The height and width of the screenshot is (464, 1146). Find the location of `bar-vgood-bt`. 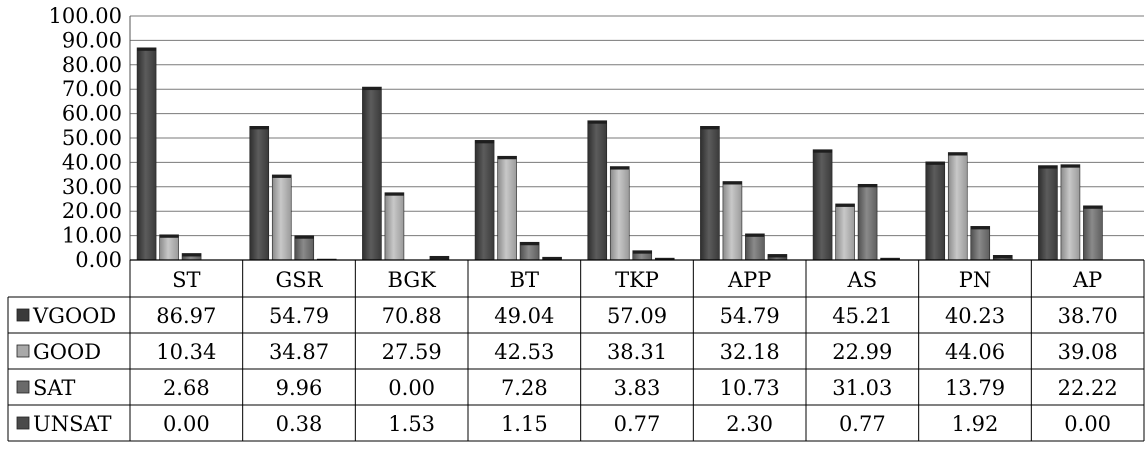

bar-vgood-bt is located at coordinates (484, 200).